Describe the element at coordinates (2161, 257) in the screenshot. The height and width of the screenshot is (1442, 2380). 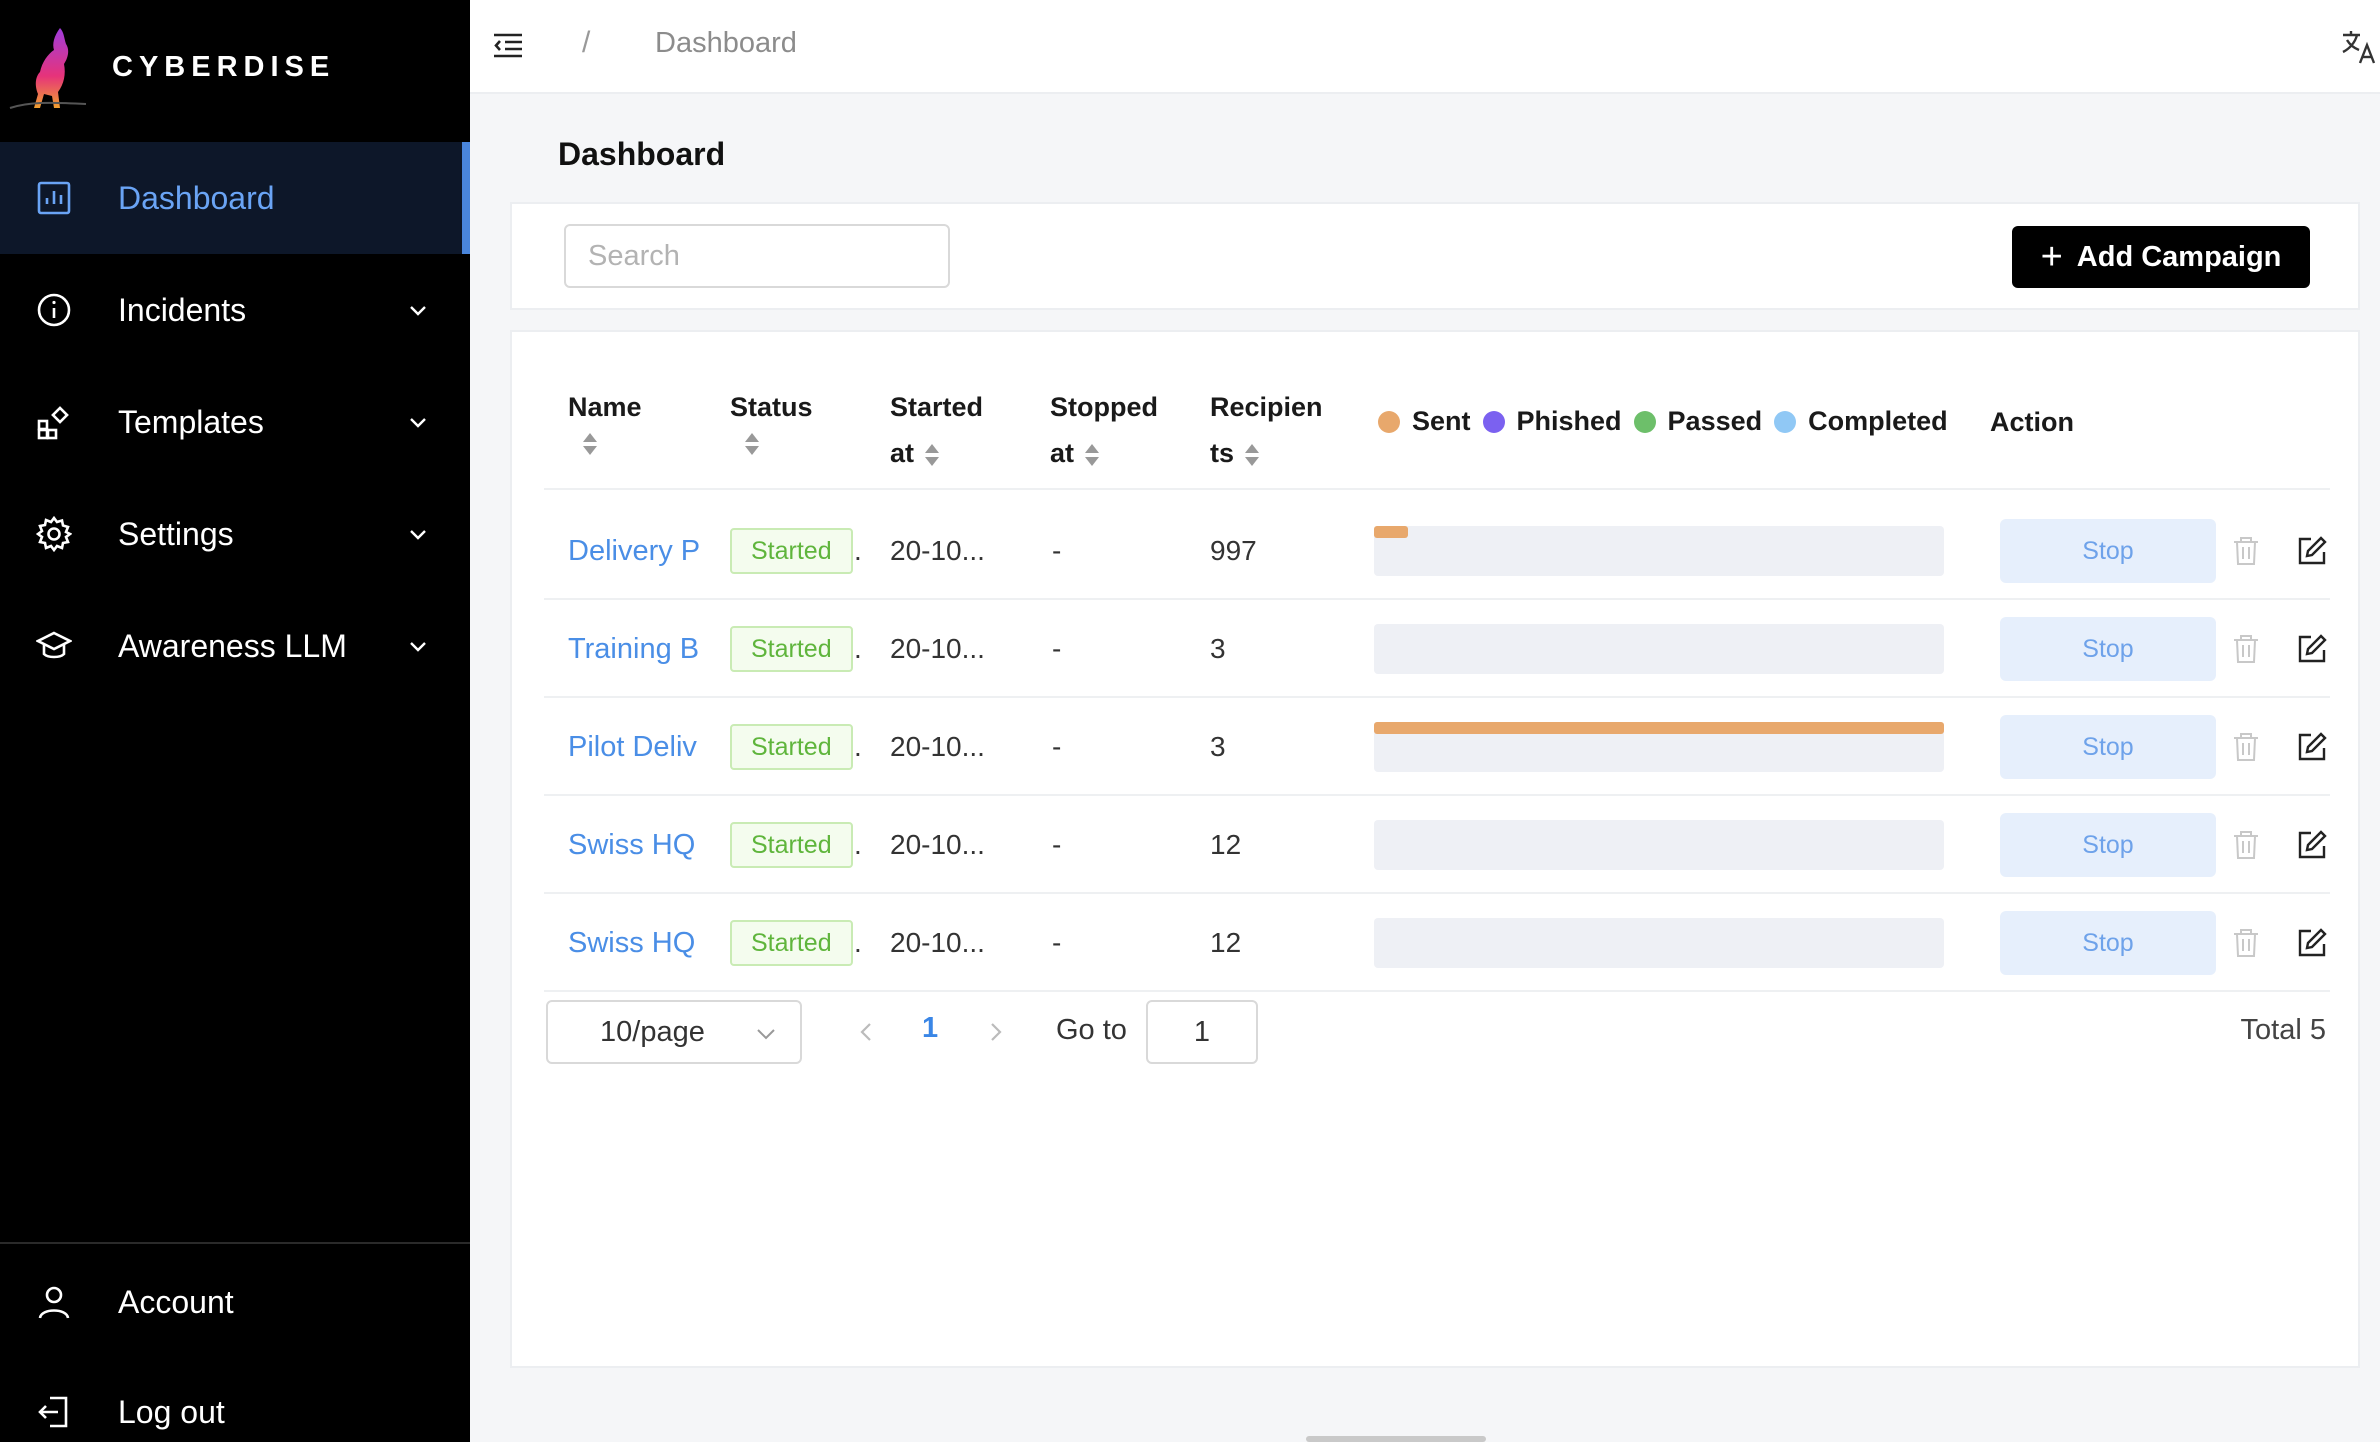
I see `add-campaign-button: + Add Campaign` at that location.